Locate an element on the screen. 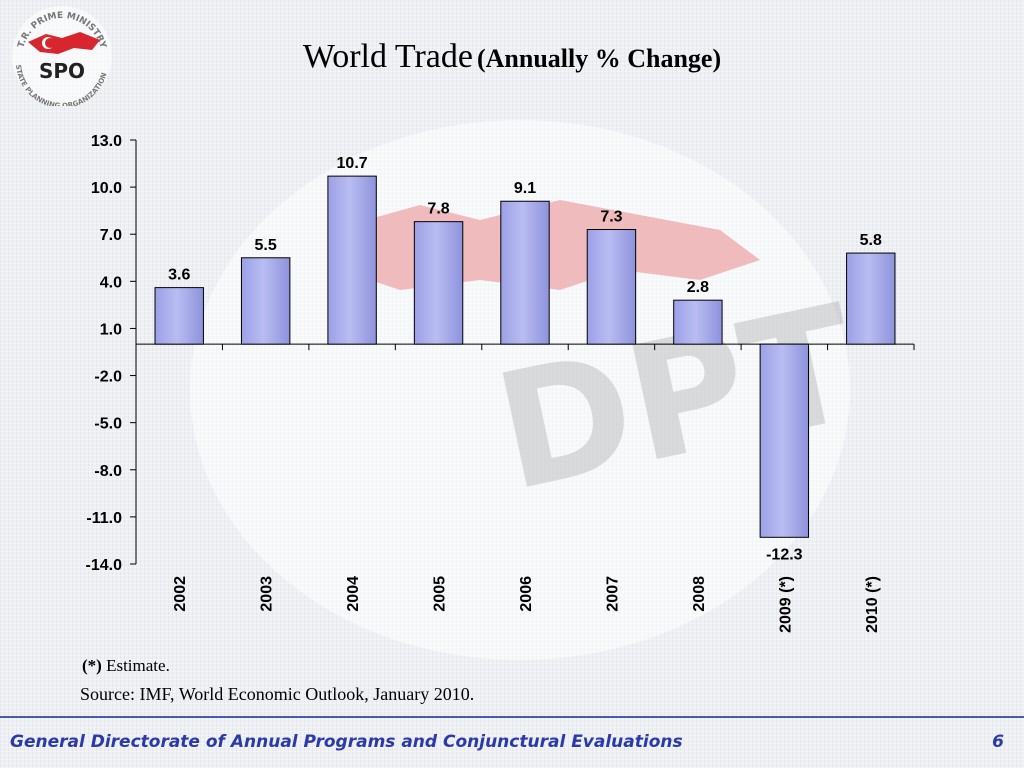 This screenshot has height=768, width=1024. footer-divider is located at coordinates (512, 717).